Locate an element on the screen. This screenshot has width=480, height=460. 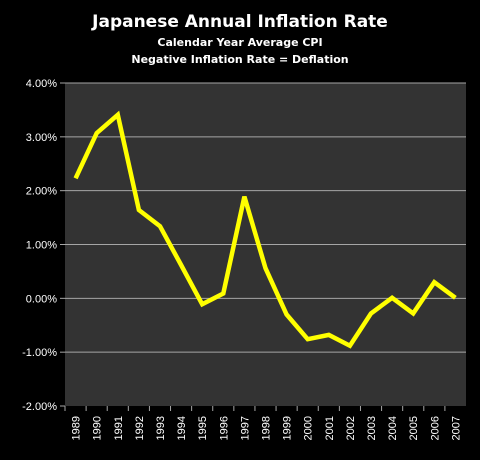
x-tick-label: 1990 is located at coordinates (98, 428).